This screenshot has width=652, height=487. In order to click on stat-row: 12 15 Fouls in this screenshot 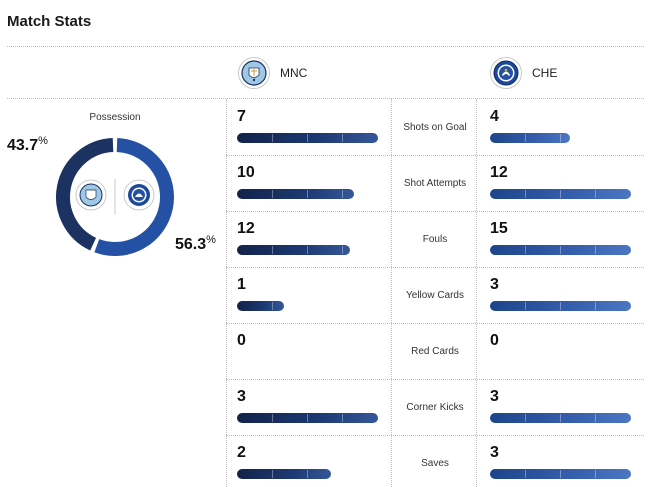, I will do `click(435, 240)`.